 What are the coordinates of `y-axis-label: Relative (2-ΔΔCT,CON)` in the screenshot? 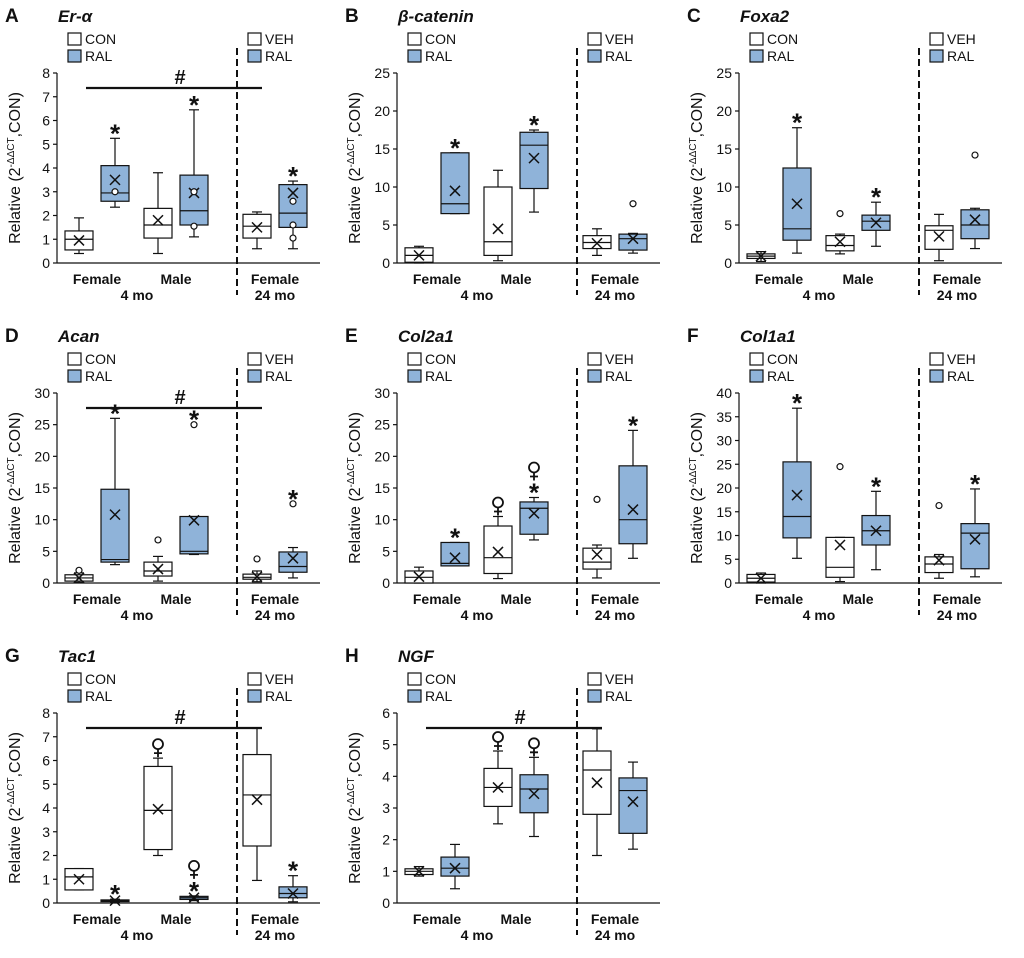 It's located at (355, 808).